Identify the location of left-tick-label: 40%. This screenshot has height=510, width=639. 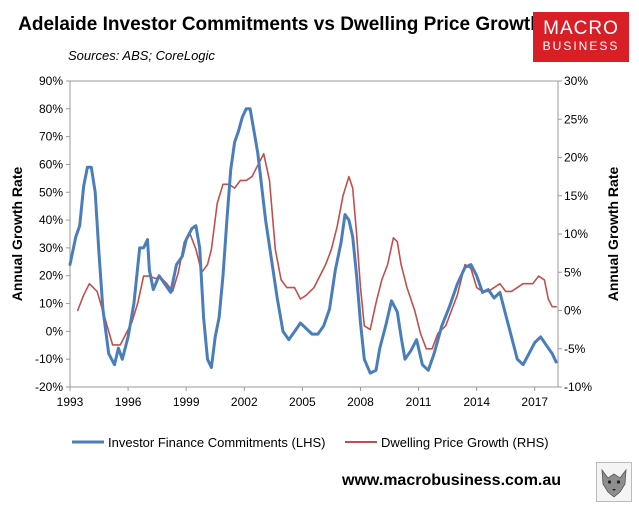
(51, 220).